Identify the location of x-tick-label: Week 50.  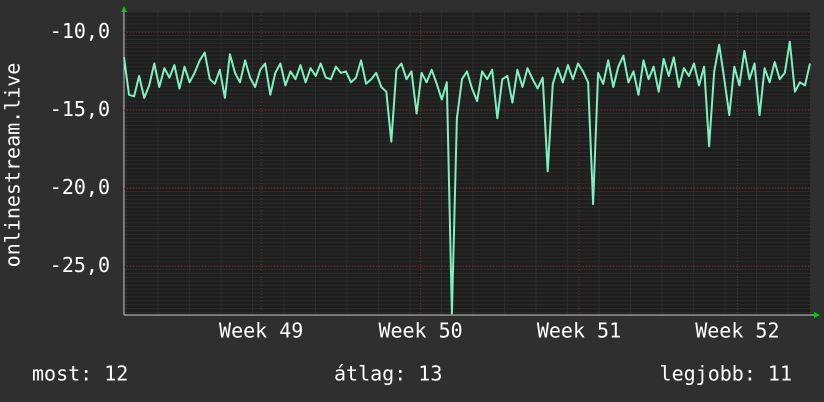
(420, 331).